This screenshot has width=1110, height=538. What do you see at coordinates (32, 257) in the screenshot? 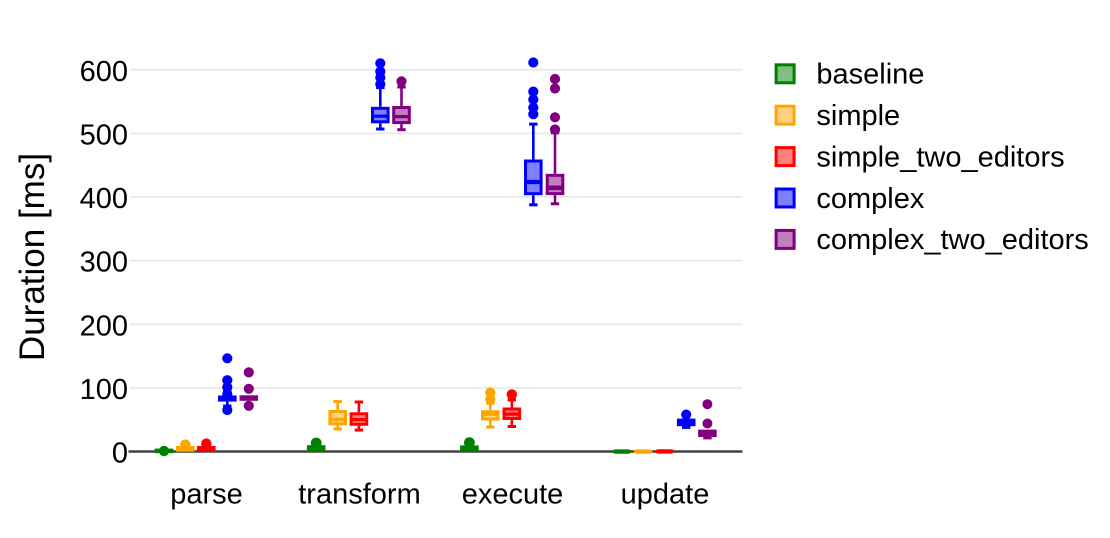
I see `svg-text: Duration [ms]` at bounding box center [32, 257].